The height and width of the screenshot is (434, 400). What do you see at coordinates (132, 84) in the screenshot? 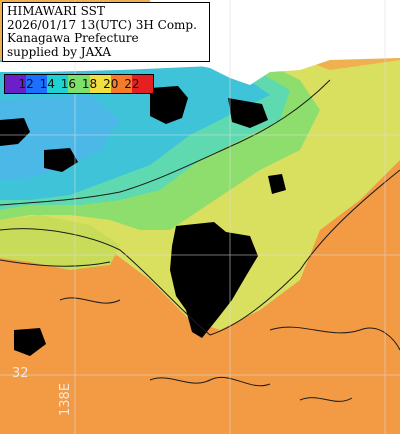
I see `legend-label-22: 22` at bounding box center [132, 84].